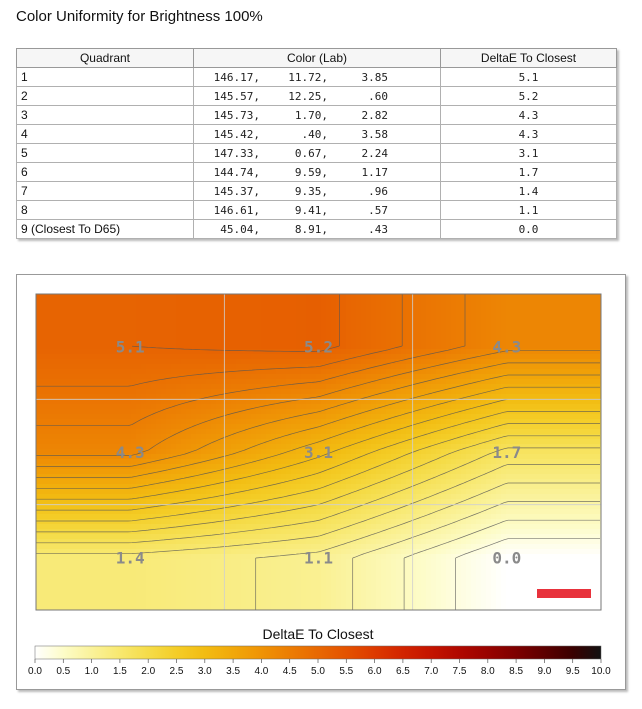 This screenshot has width=642, height=709. What do you see at coordinates (139, 16) in the screenshot?
I see `page-title: Color Uniformity for Brightness 100%` at bounding box center [139, 16].